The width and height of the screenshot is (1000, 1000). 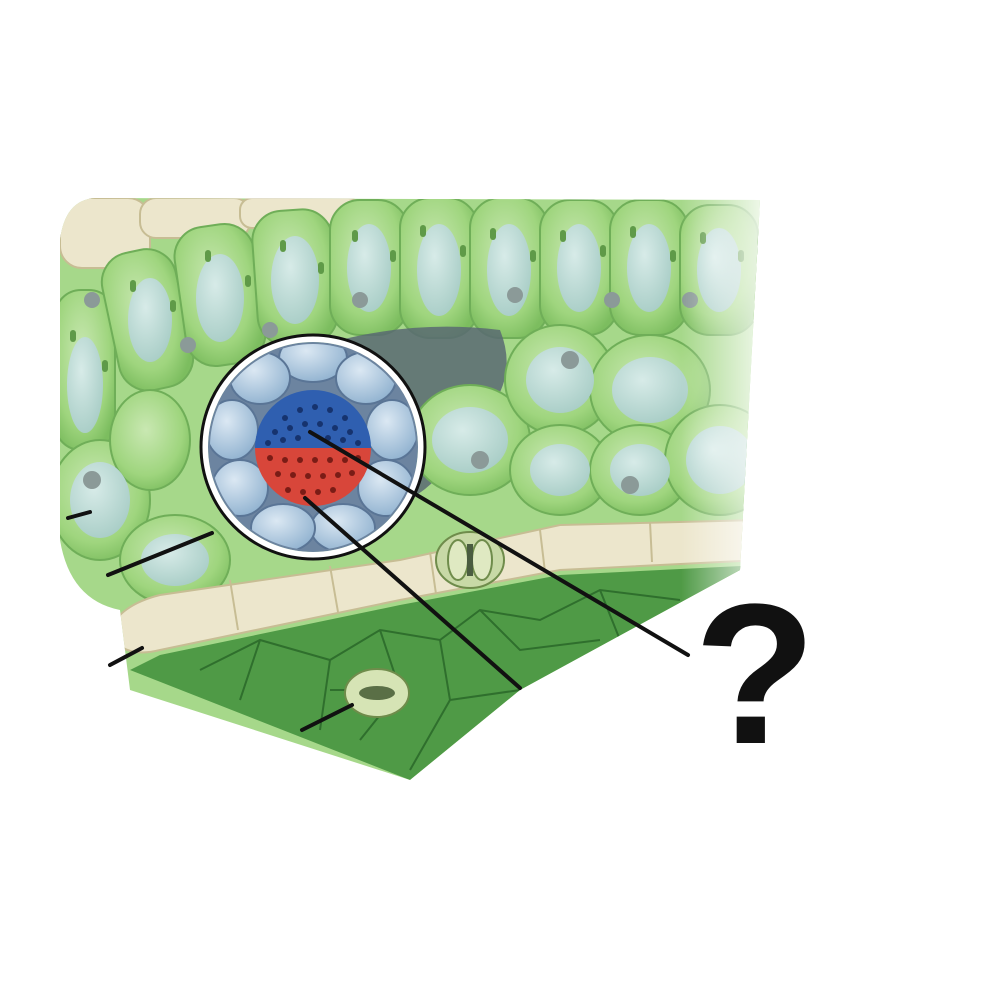 I want to click on unknown-label: ?, so click(x=755, y=674).